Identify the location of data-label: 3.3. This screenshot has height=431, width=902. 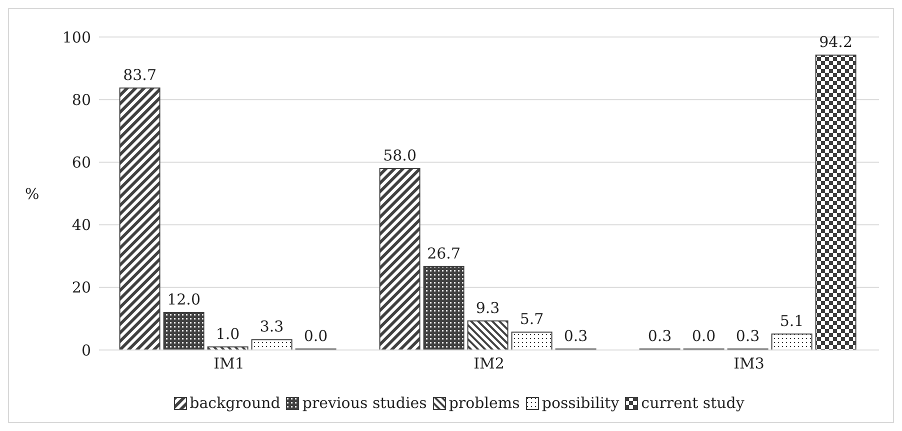
(272, 327).